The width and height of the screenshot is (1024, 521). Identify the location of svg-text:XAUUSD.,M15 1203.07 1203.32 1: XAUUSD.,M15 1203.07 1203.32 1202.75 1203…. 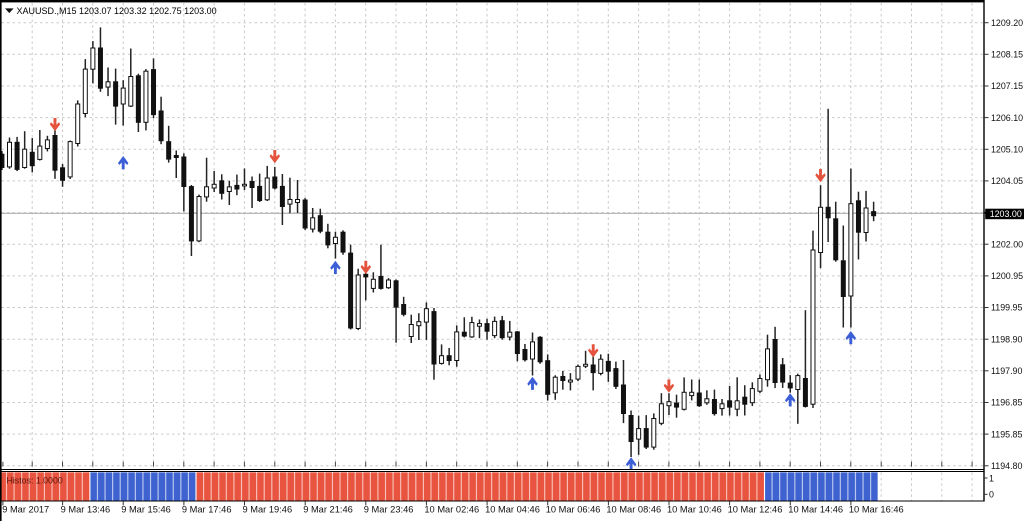
(117, 11).